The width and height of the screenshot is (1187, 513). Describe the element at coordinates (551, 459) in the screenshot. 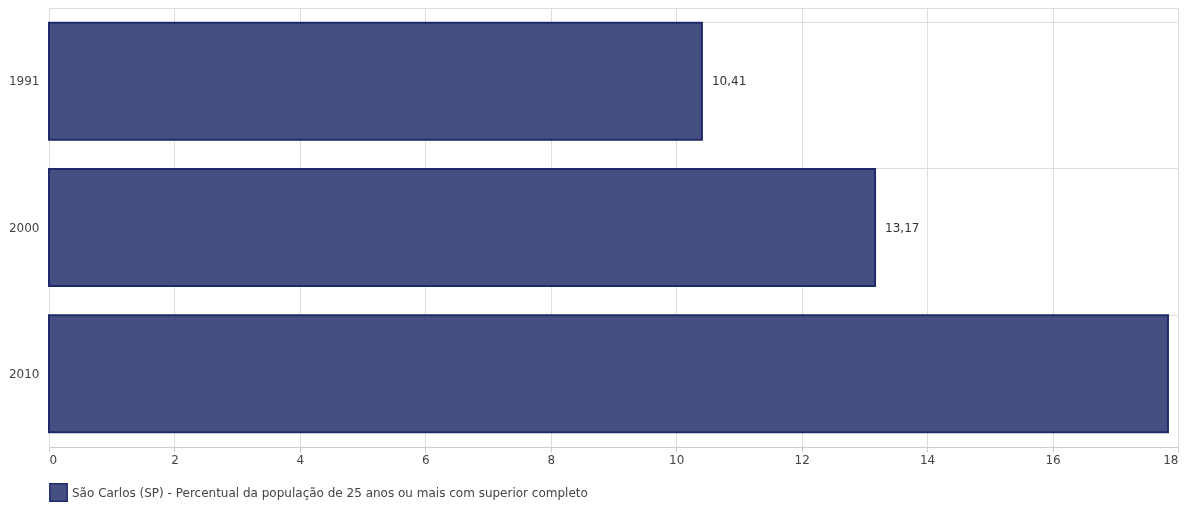

I see `x-tick-label: 8` at that location.